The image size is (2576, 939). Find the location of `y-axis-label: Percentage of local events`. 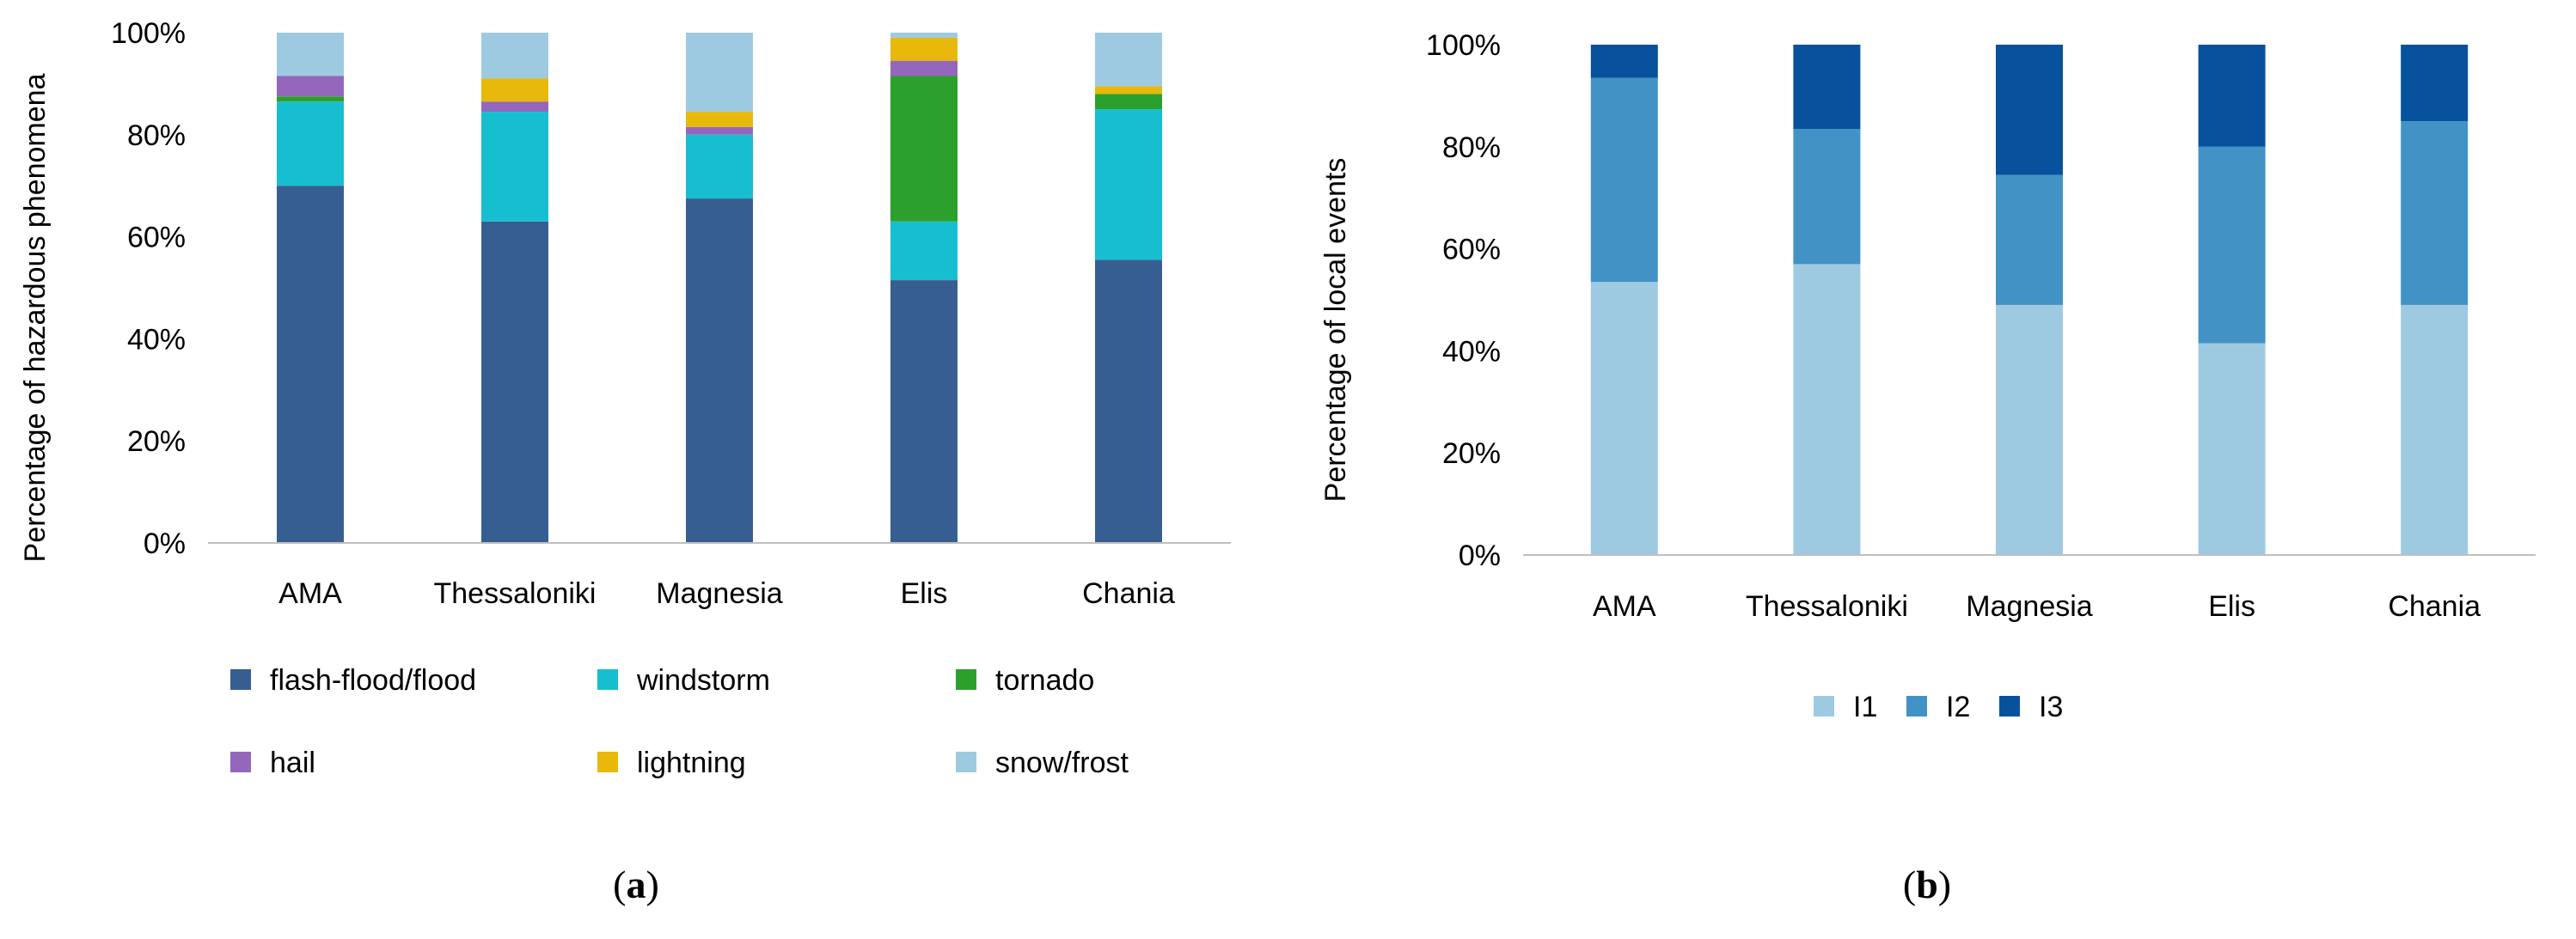

y-axis-label: Percentage of local events is located at coordinates (1335, 330).